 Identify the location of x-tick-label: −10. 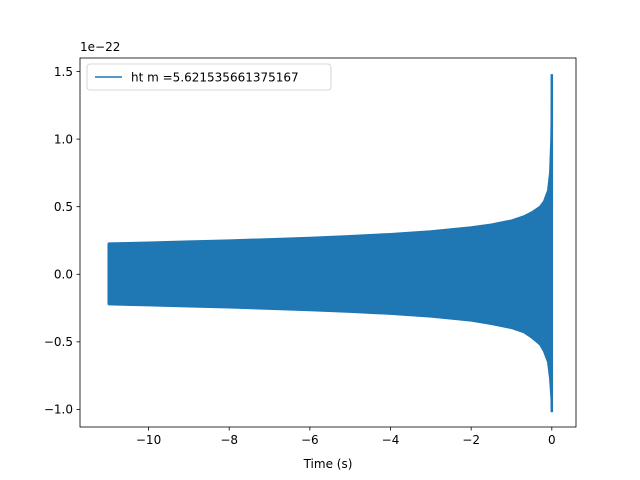
(148, 440).